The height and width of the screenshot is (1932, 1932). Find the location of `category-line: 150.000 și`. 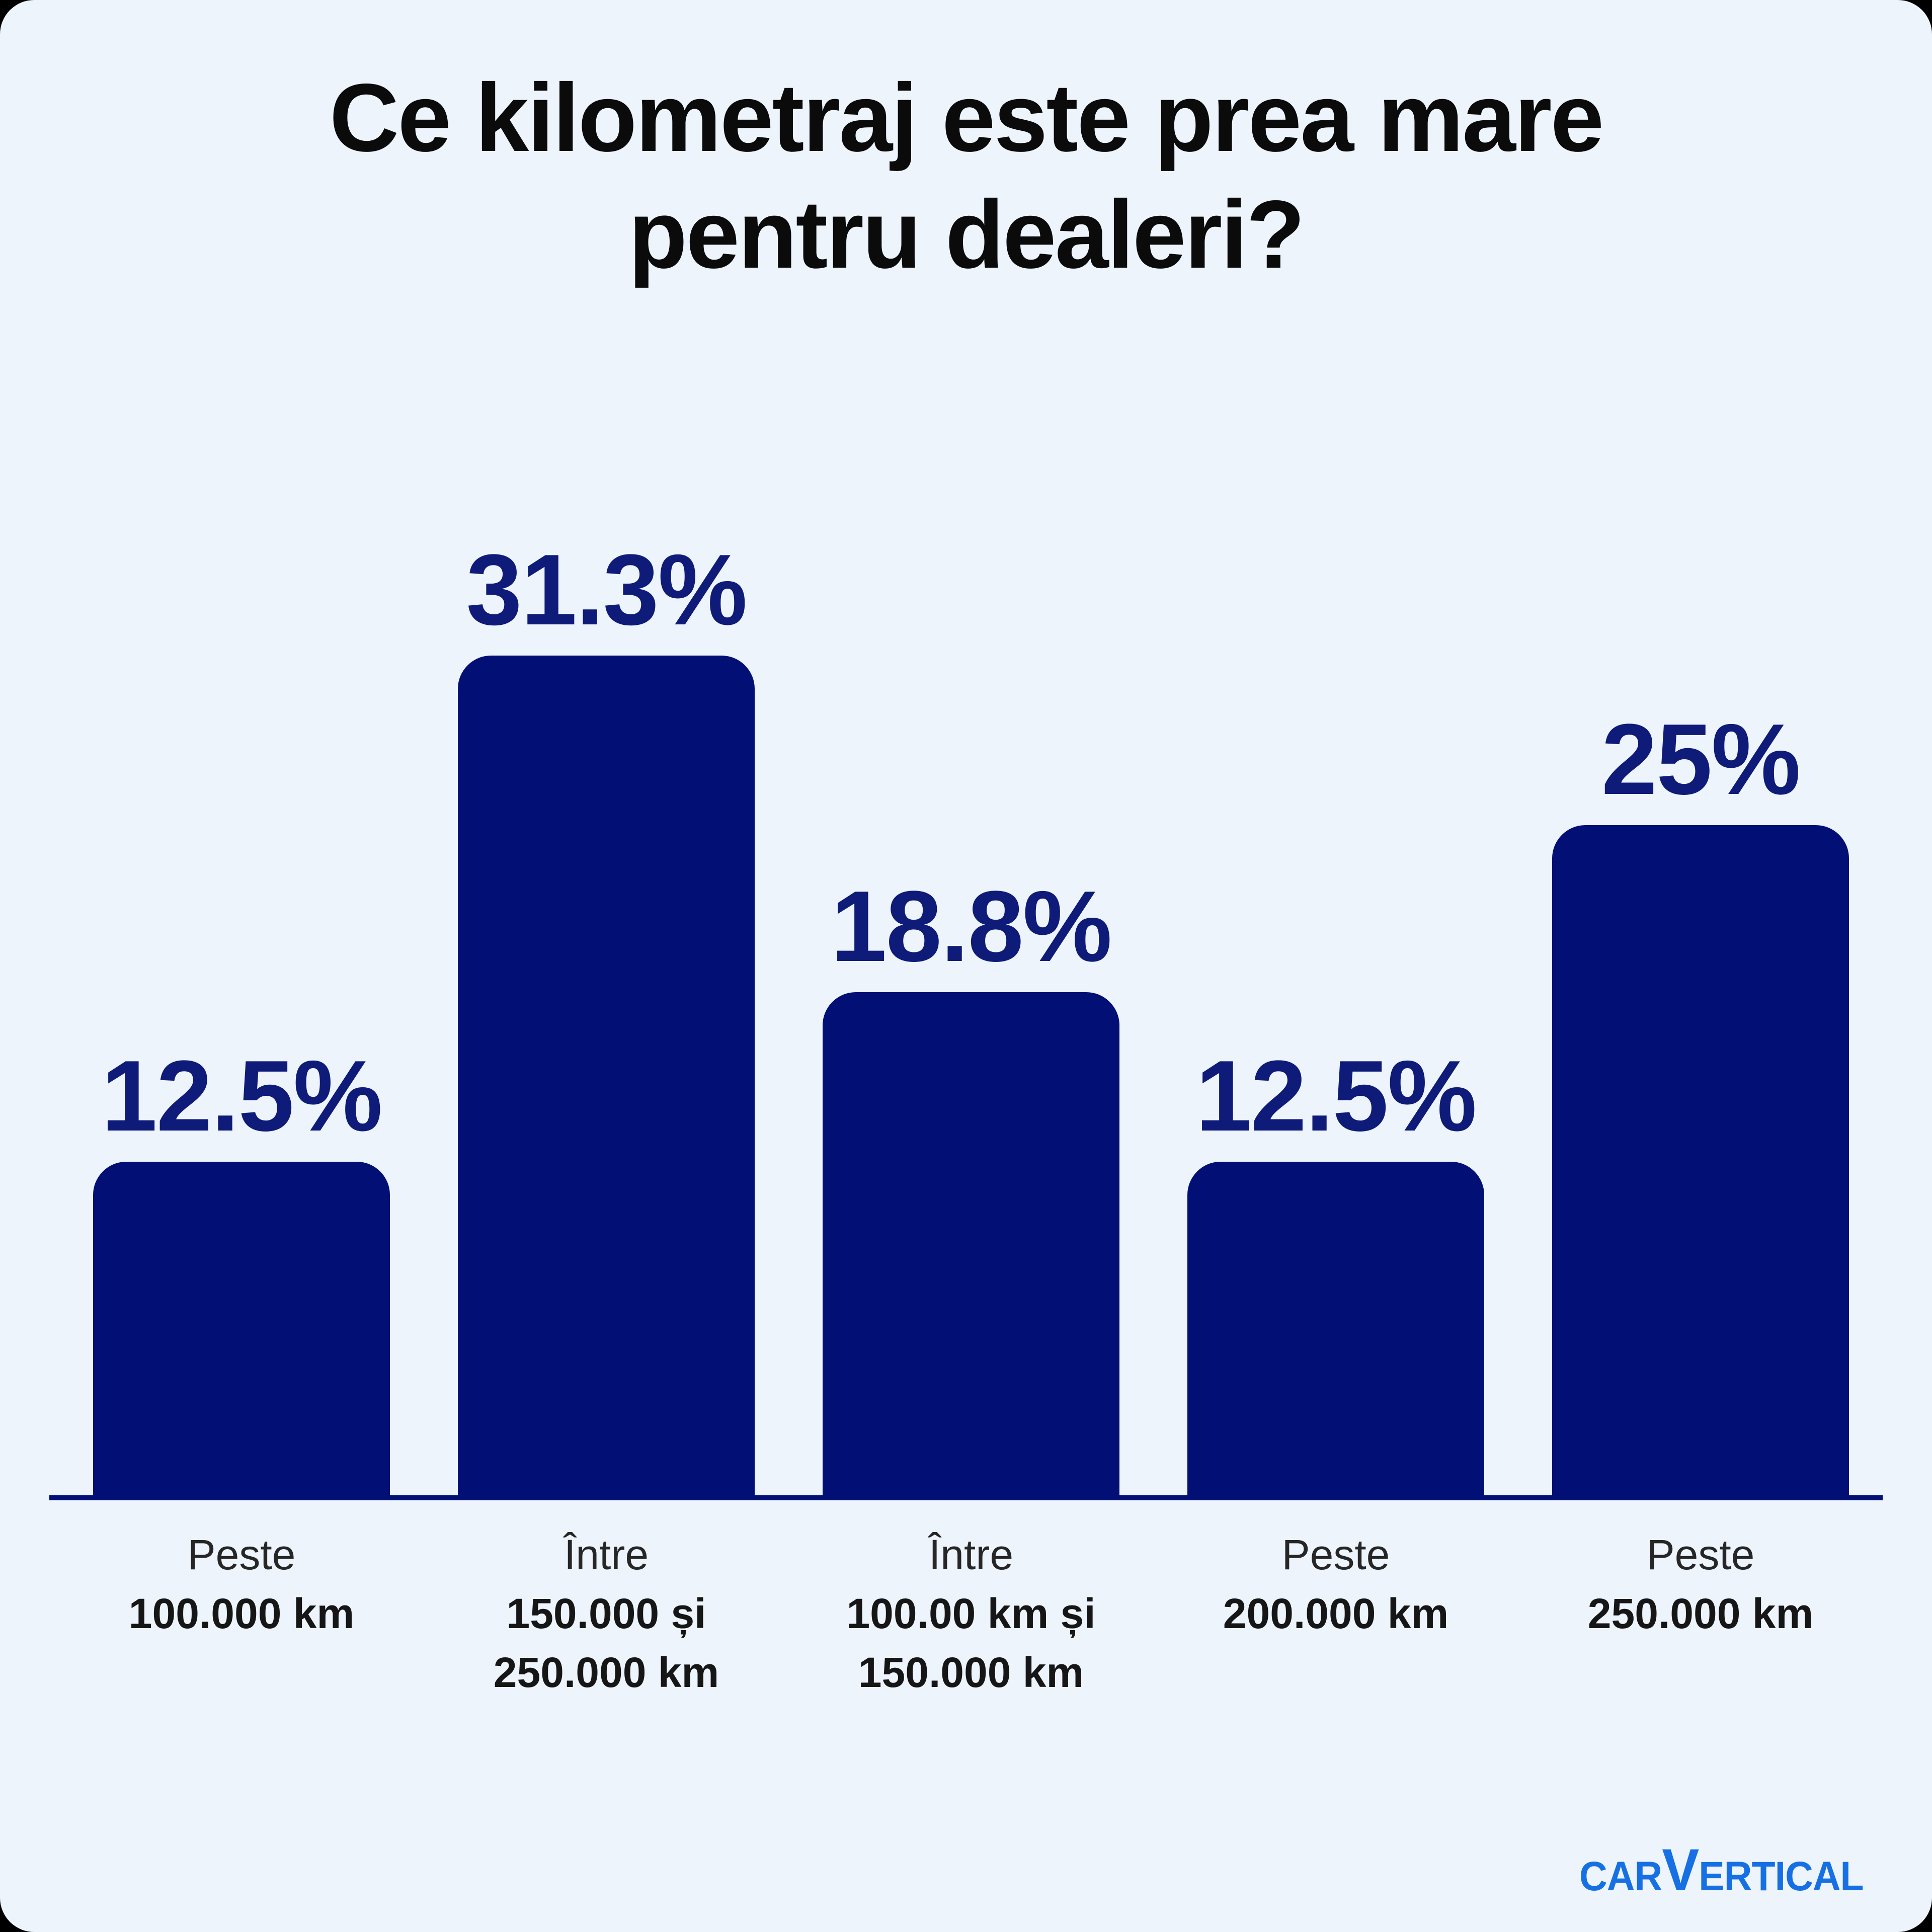

category-line: 150.000 și is located at coordinates (606, 1614).